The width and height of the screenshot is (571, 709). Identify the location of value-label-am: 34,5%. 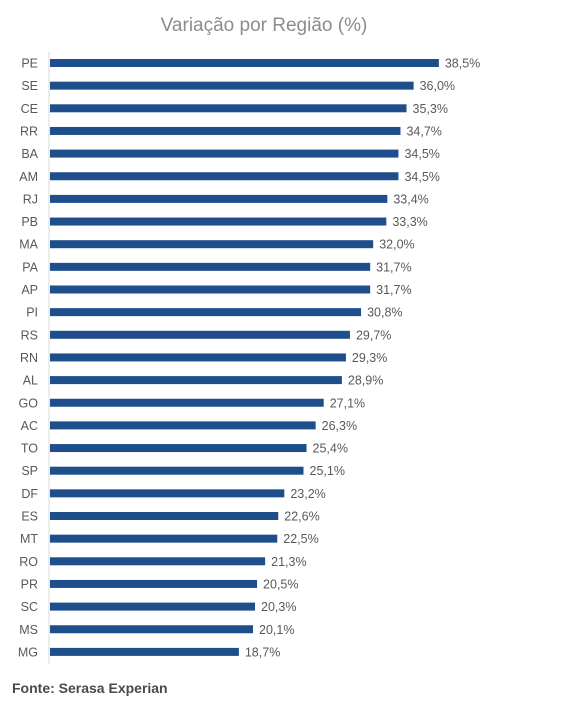
(421, 177).